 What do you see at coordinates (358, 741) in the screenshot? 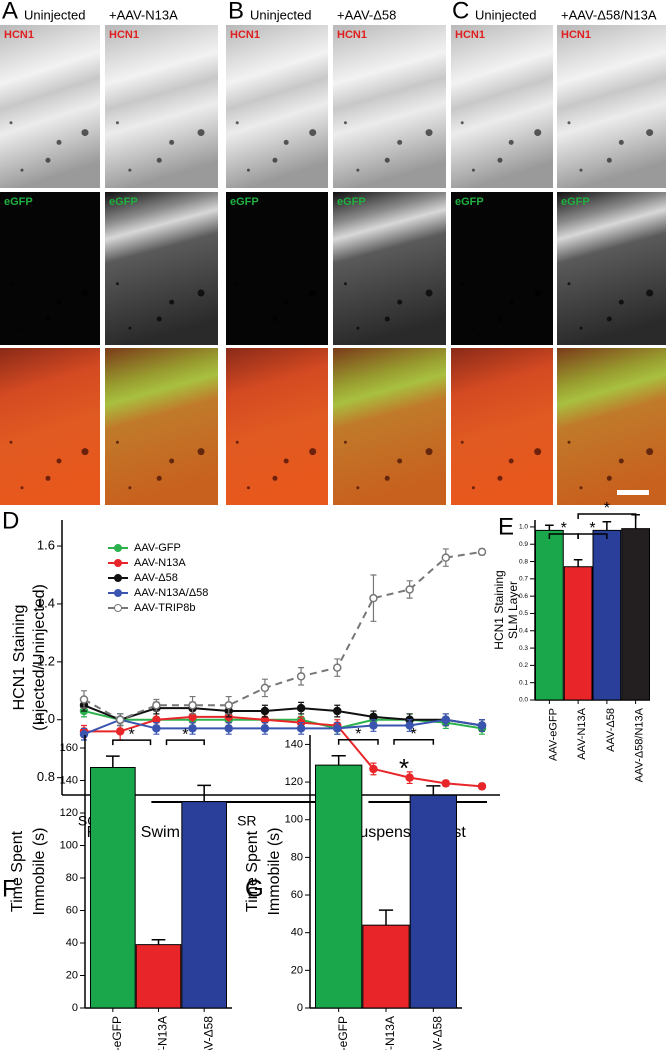
I see `significance-bracket` at bounding box center [358, 741].